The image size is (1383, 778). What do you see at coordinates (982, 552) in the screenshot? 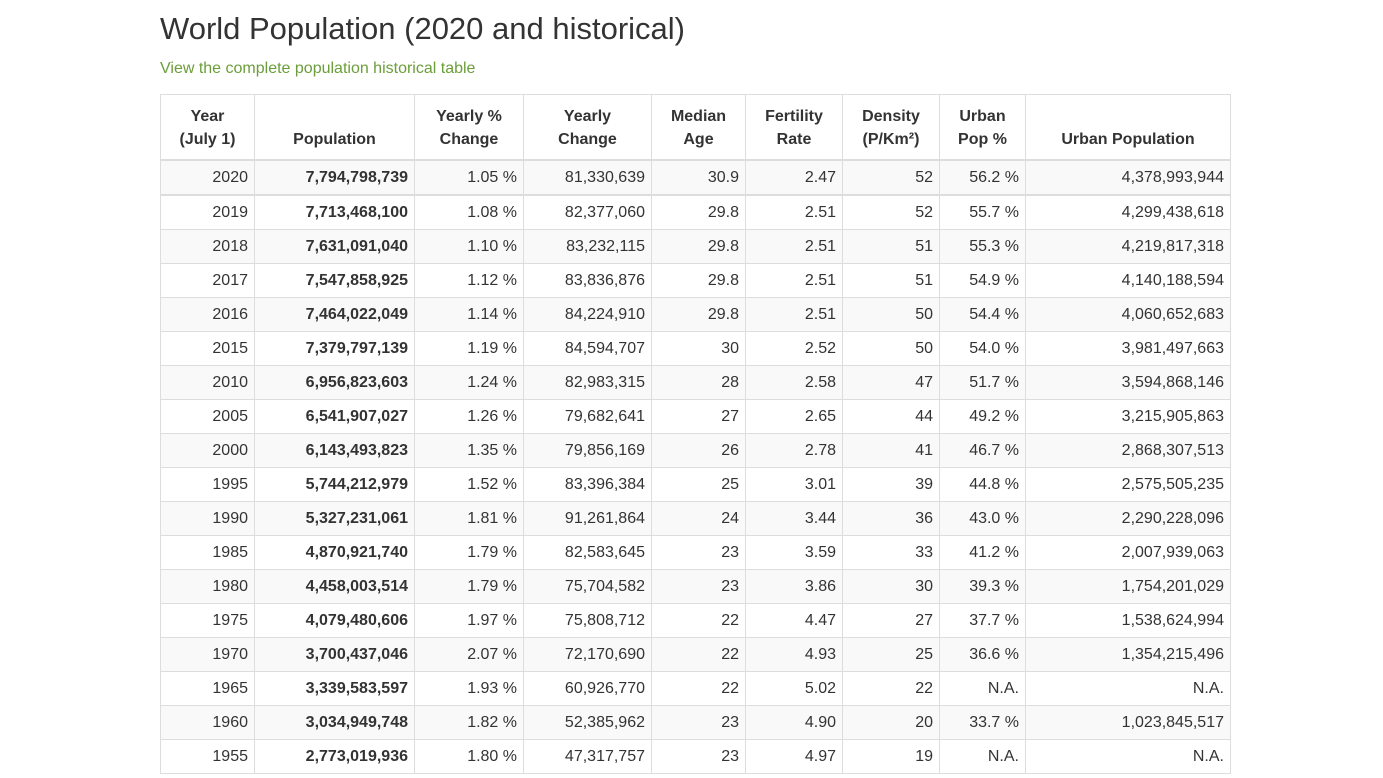
I see `cell-urban-pop-pct: 41.2 %` at bounding box center [982, 552].